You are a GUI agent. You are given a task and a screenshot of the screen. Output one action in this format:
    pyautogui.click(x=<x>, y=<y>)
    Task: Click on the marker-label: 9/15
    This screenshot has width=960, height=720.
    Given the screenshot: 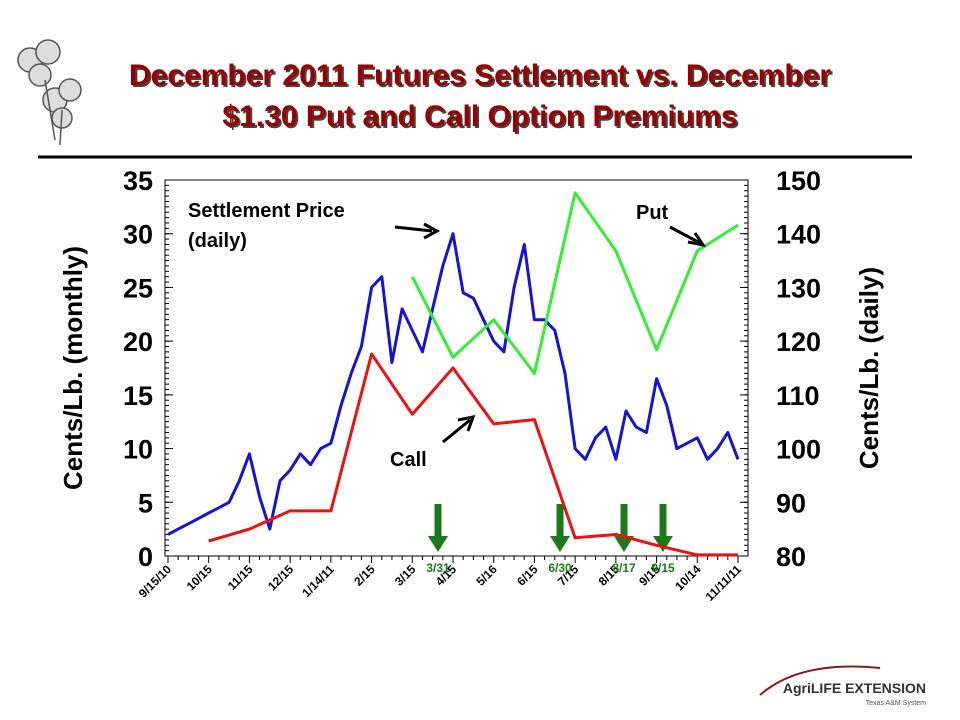 What is the action you would take?
    pyautogui.click(x=663, y=568)
    